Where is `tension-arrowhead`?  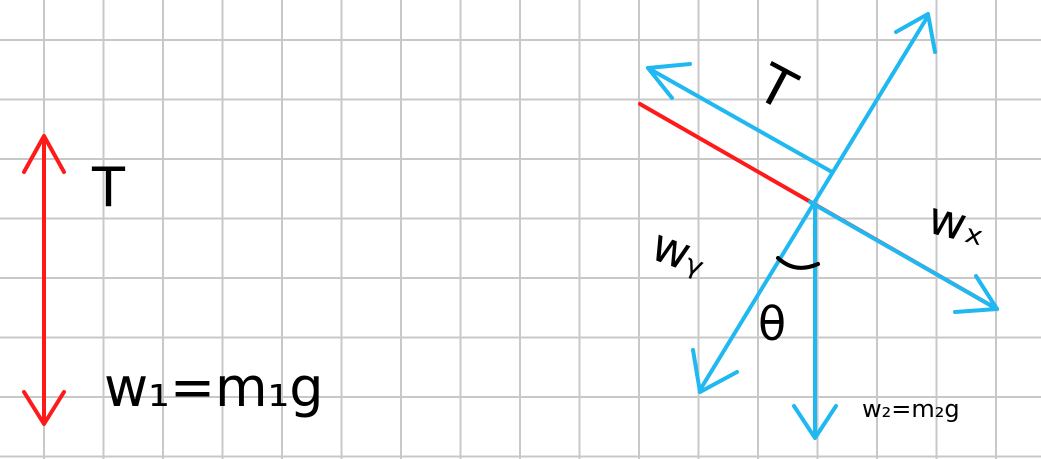
tension-arrowhead is located at coordinates (669, 81).